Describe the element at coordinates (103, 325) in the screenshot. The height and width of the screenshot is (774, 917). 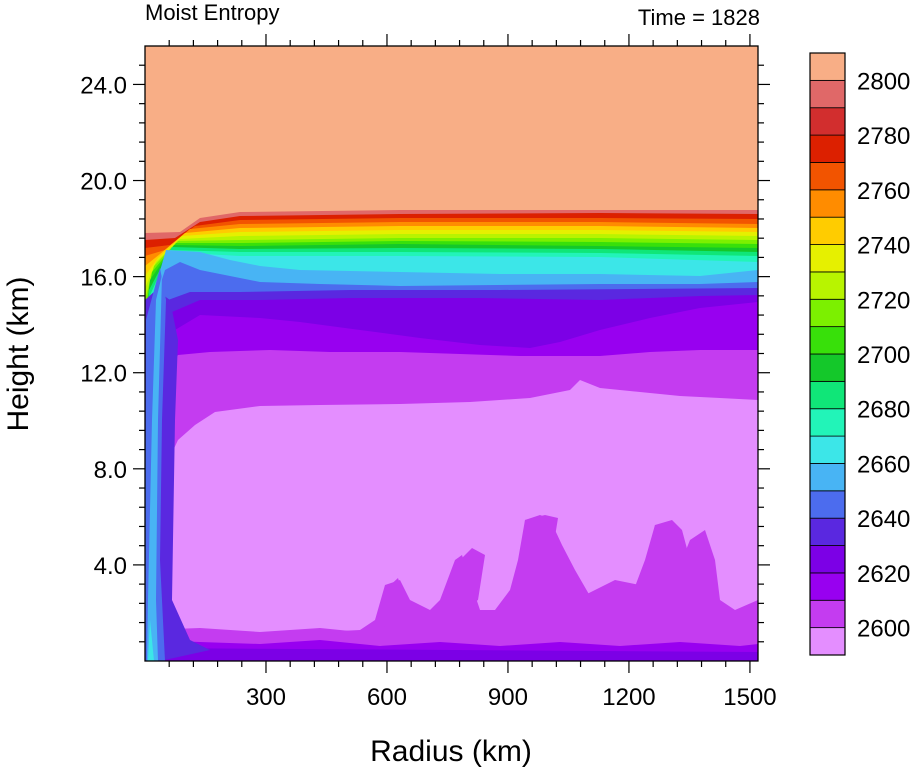
I see `y-tick-labels: 4.0 8.0 12.0 16.0 20.0 24.0` at that location.